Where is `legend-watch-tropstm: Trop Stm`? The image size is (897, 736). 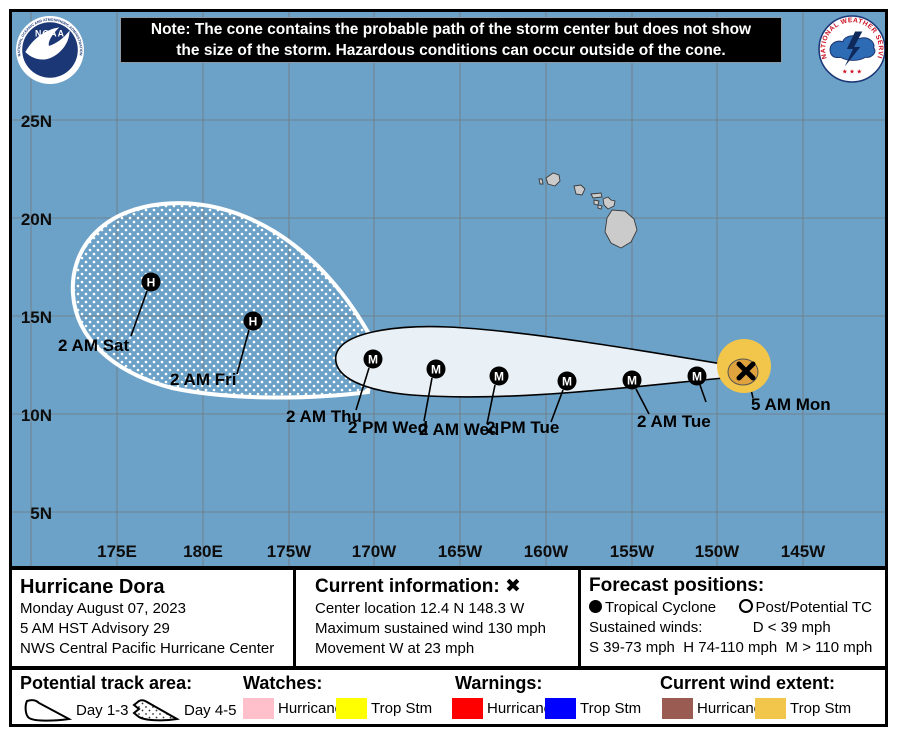 legend-watch-tropstm: Trop Stm is located at coordinates (384, 708).